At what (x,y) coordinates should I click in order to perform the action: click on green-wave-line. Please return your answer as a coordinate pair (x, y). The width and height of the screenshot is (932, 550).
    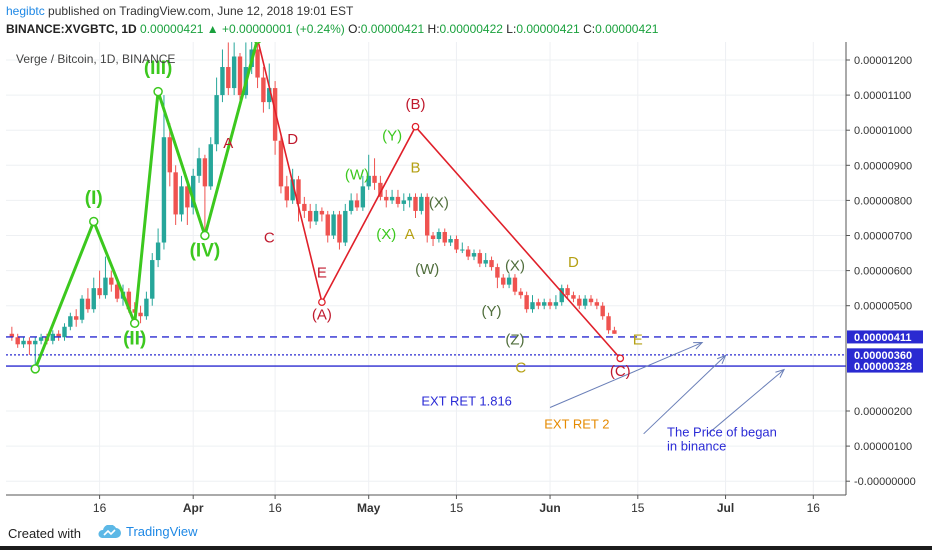
    Looking at the image, I should click on (146, 206).